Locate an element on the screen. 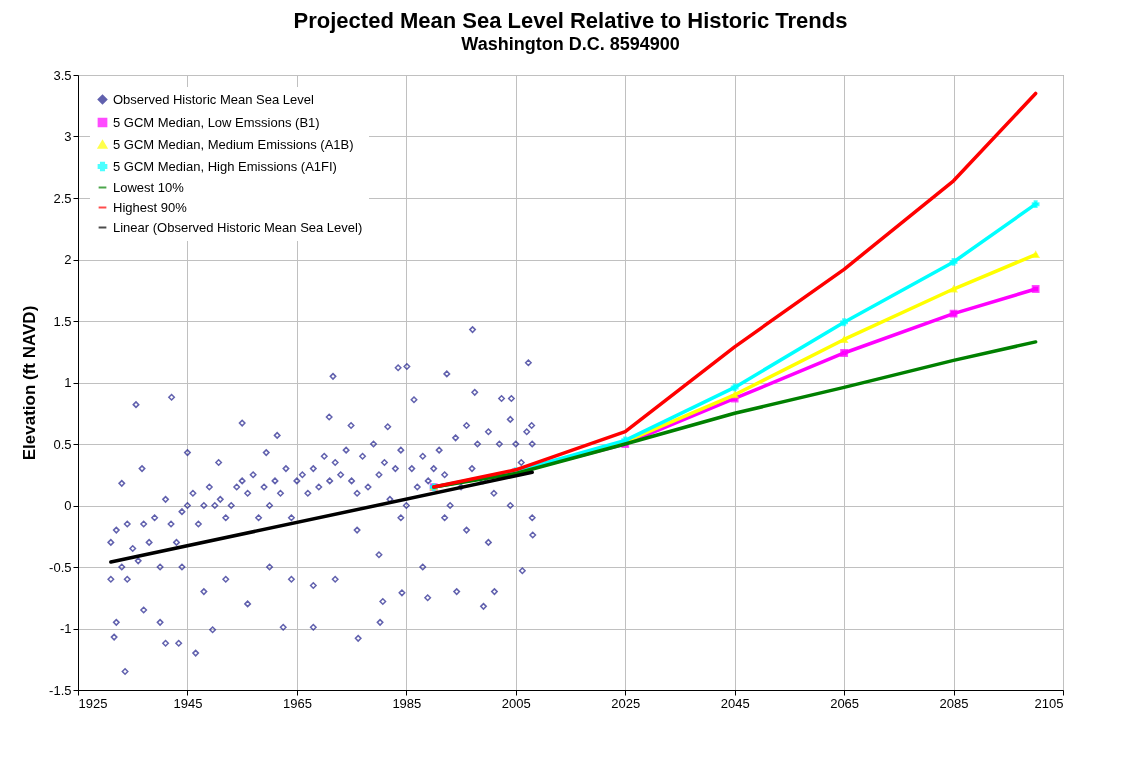  y-tick-label: 2.5 is located at coordinates (62, 198).